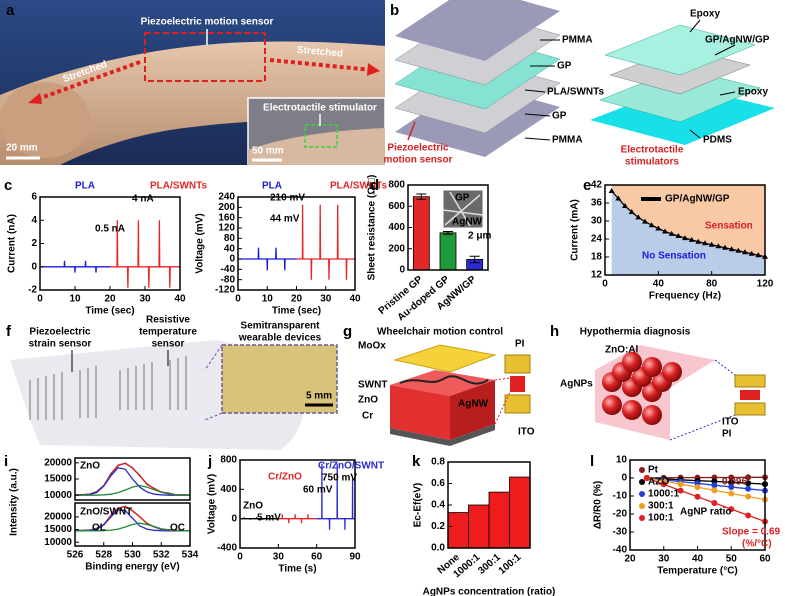  What do you see at coordinates (396, 185) in the screenshot?
I see `y-tick-label: 800` at bounding box center [396, 185].